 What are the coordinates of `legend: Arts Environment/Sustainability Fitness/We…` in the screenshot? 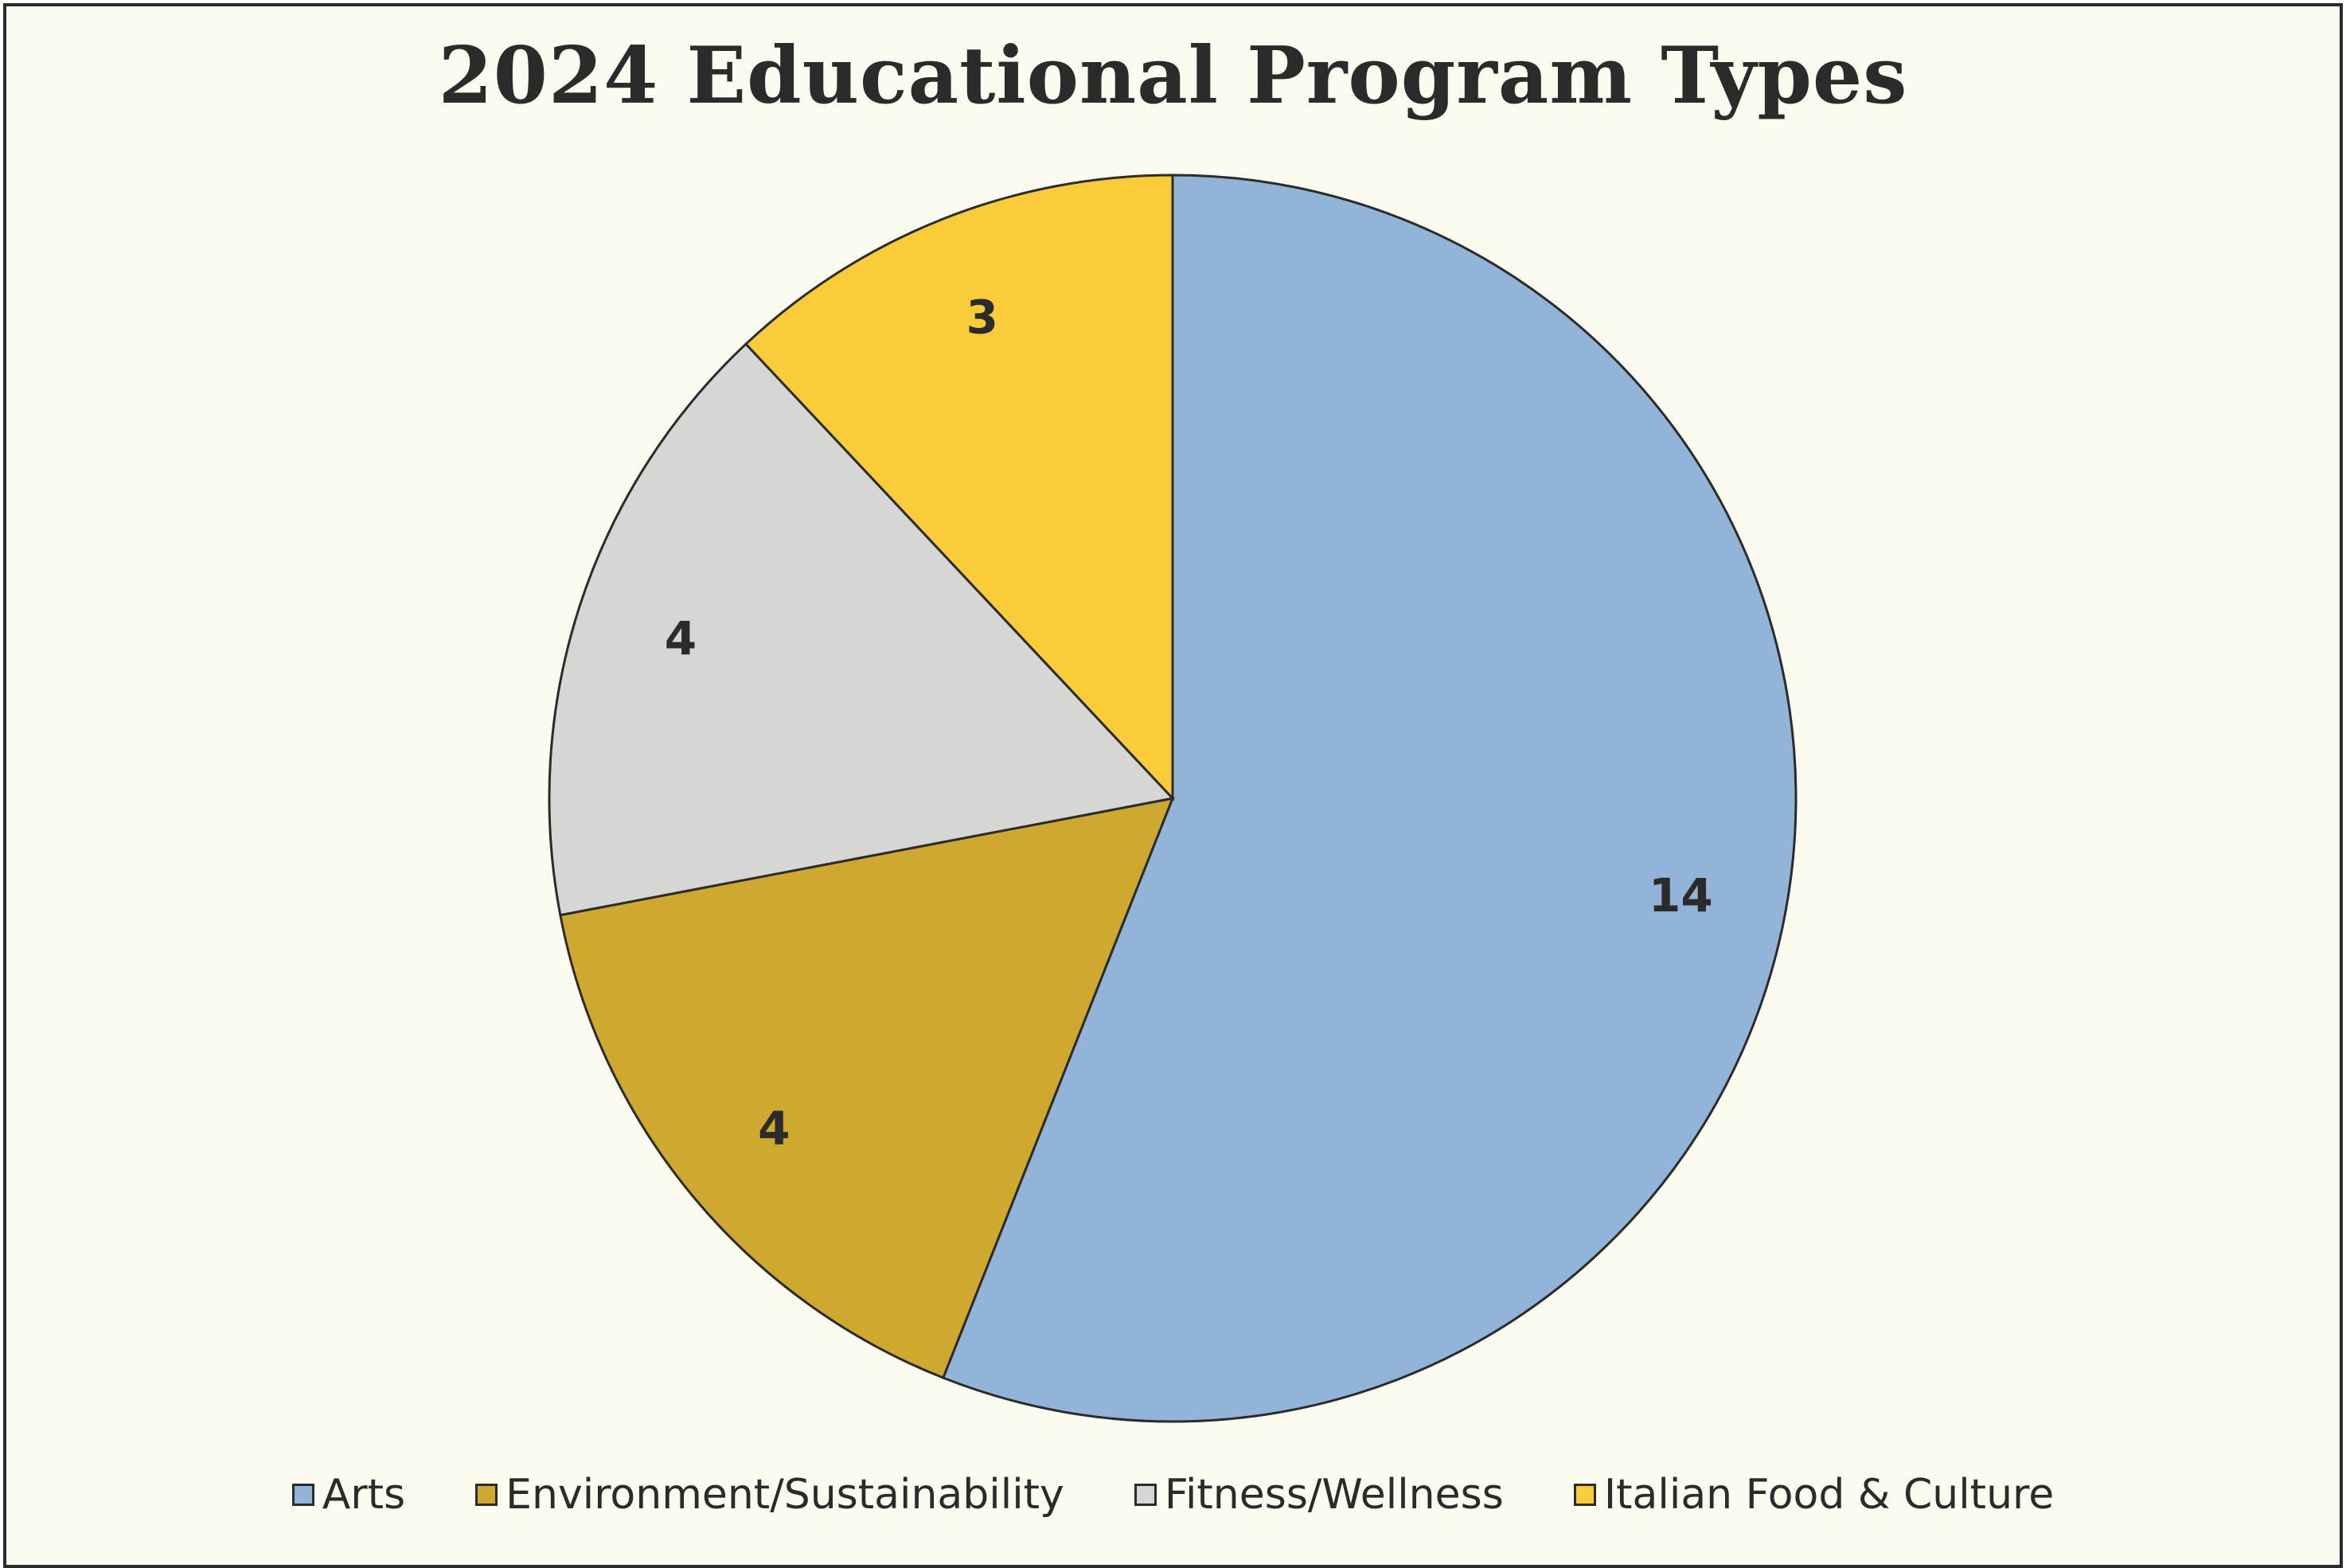 It's located at (1173, 1495).